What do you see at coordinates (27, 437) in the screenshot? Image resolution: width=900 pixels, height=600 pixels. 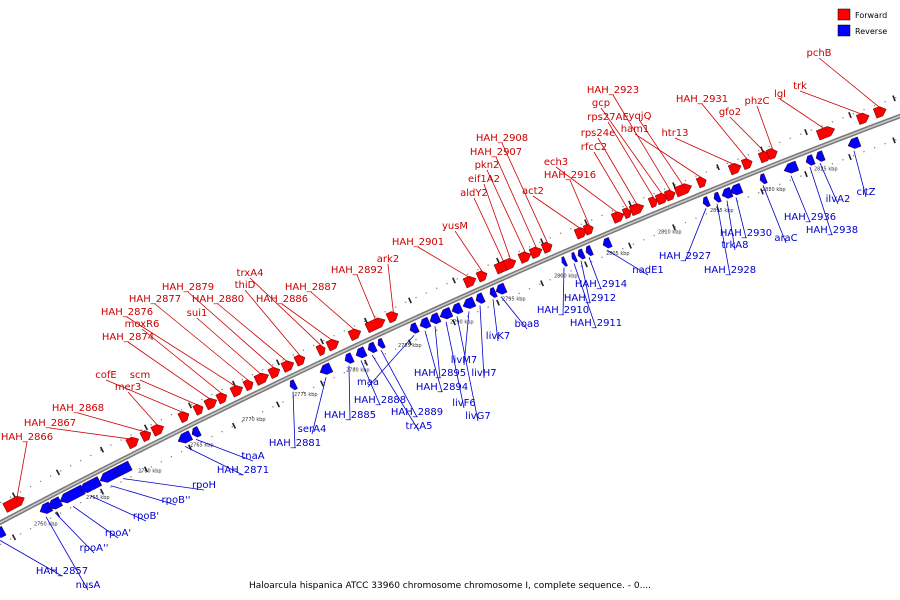 I see `gene-label-HAH_2866: HAH_2866` at bounding box center [27, 437].